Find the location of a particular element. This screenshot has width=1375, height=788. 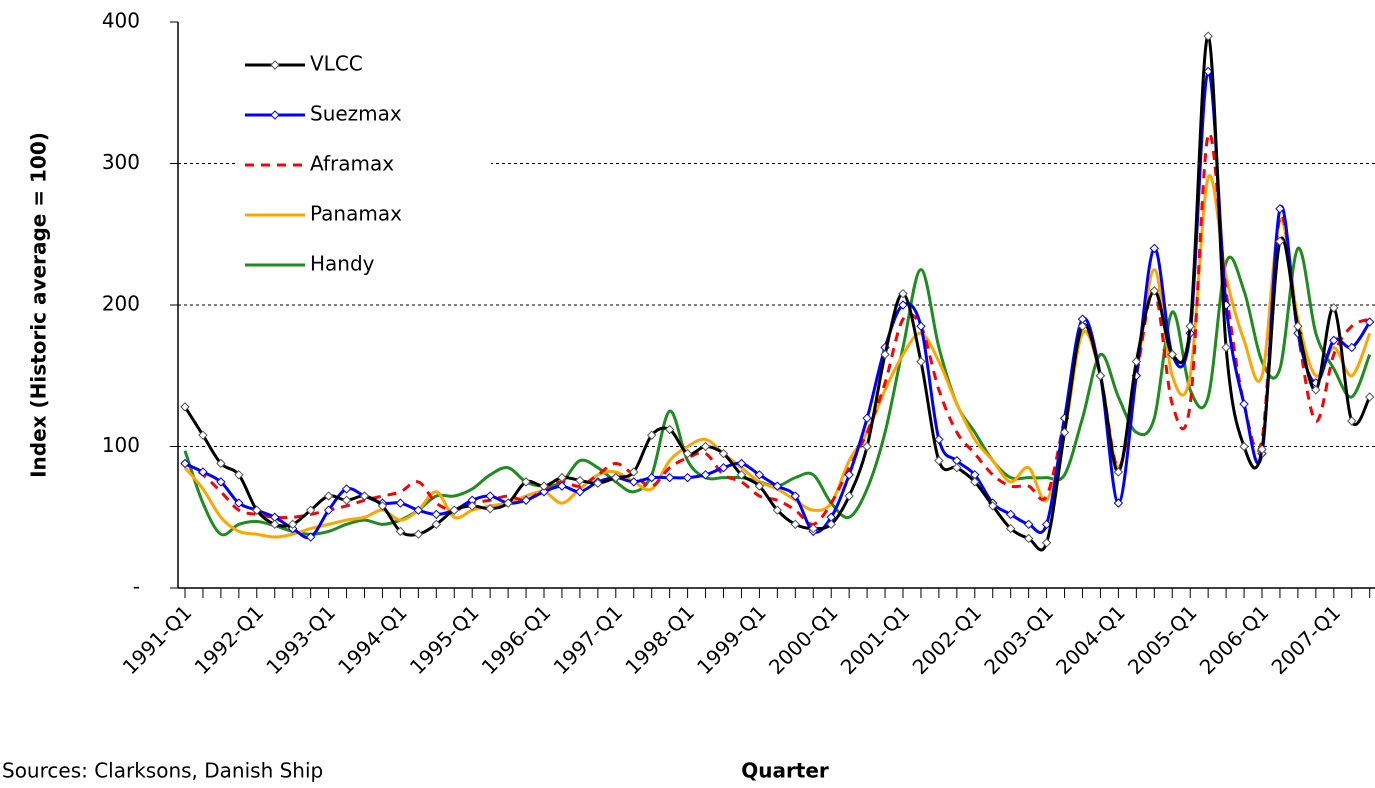

y-tick-label: 200 is located at coordinates (121, 304).